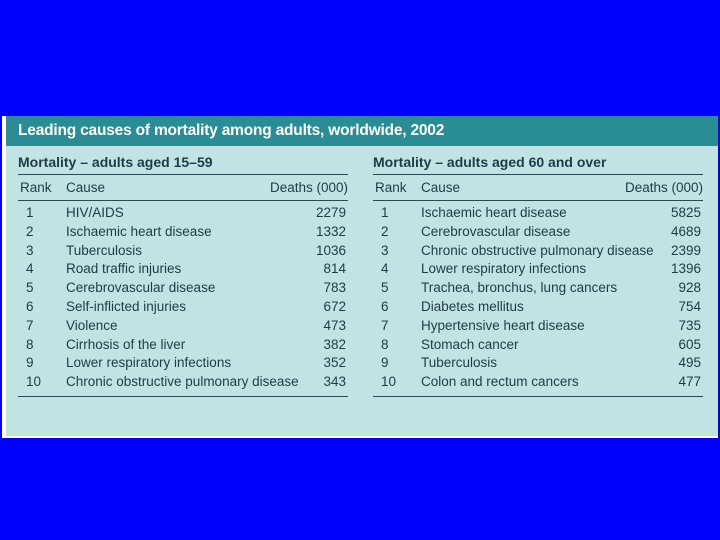  Describe the element at coordinates (183, 213) in the screenshot. I see `table-row: 1 HIV/AIDS 2279` at that location.